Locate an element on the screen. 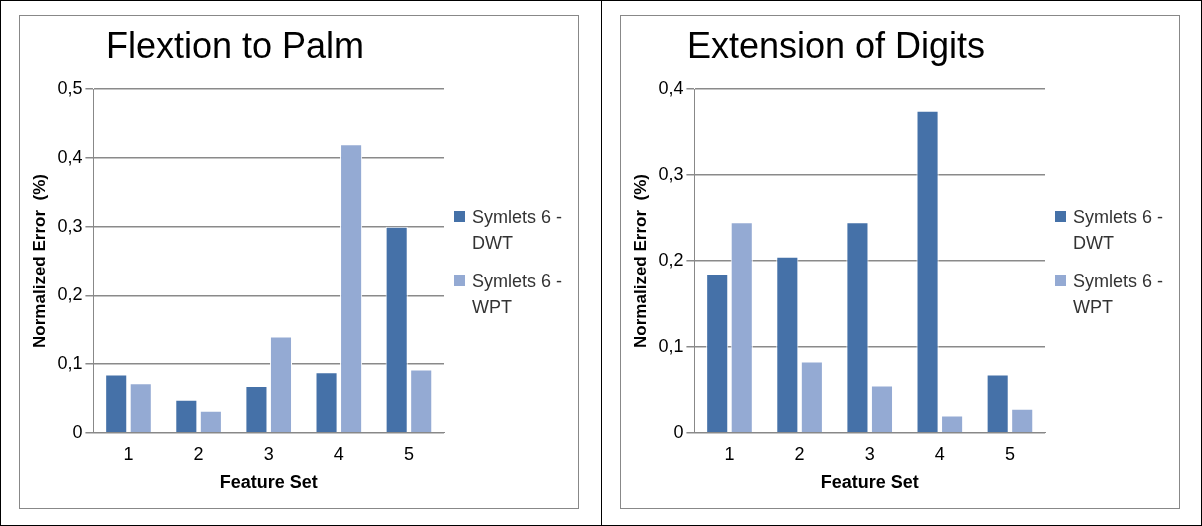  y-tick-label: 0,5 is located at coordinates (70, 88).